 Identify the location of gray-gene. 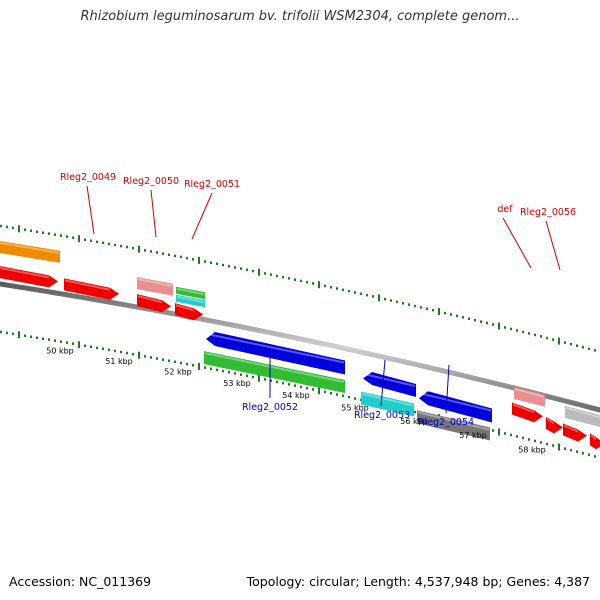
(453, 425).